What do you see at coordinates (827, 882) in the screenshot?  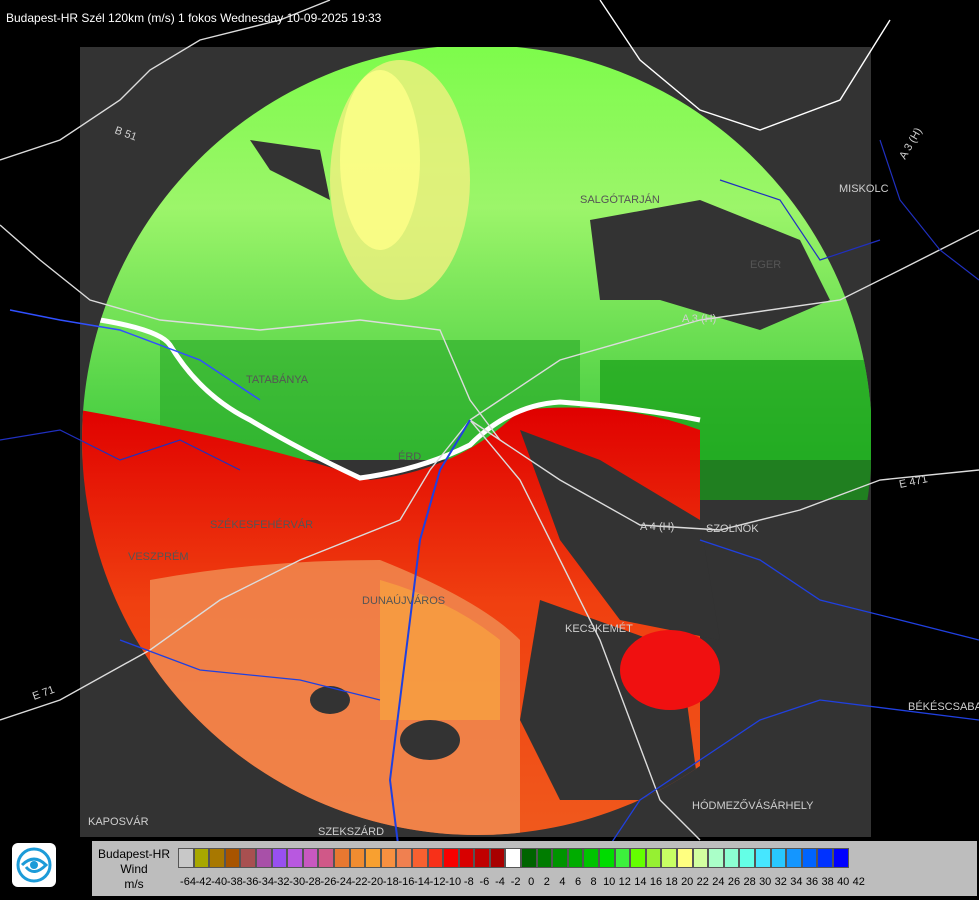 I see `legend-tick-label: 38` at bounding box center [827, 882].